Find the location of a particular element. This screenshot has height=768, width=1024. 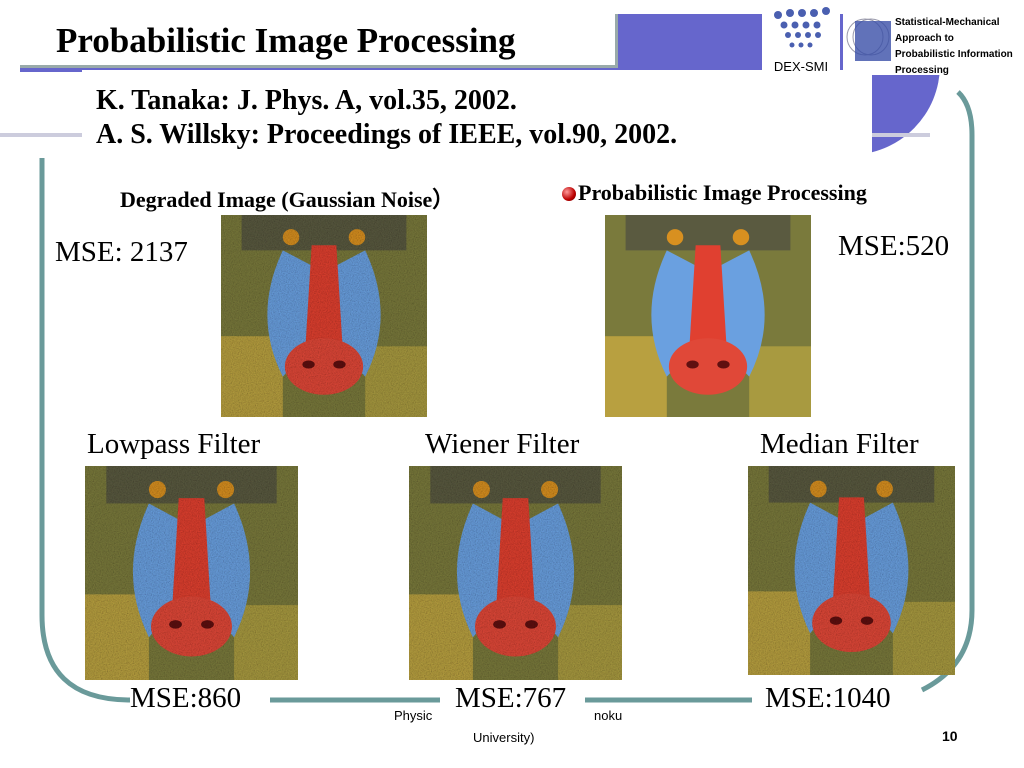

red-sphere-bullet-icon is located at coordinates (569, 194).